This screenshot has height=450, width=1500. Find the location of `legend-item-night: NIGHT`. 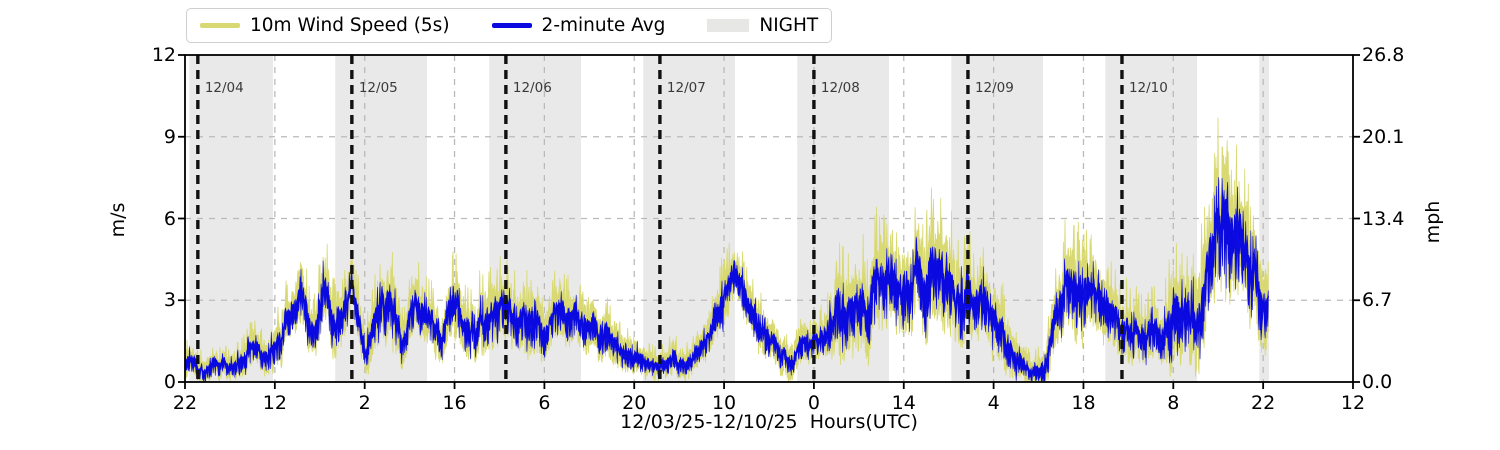

legend-item-night: NIGHT is located at coordinates (762, 25).